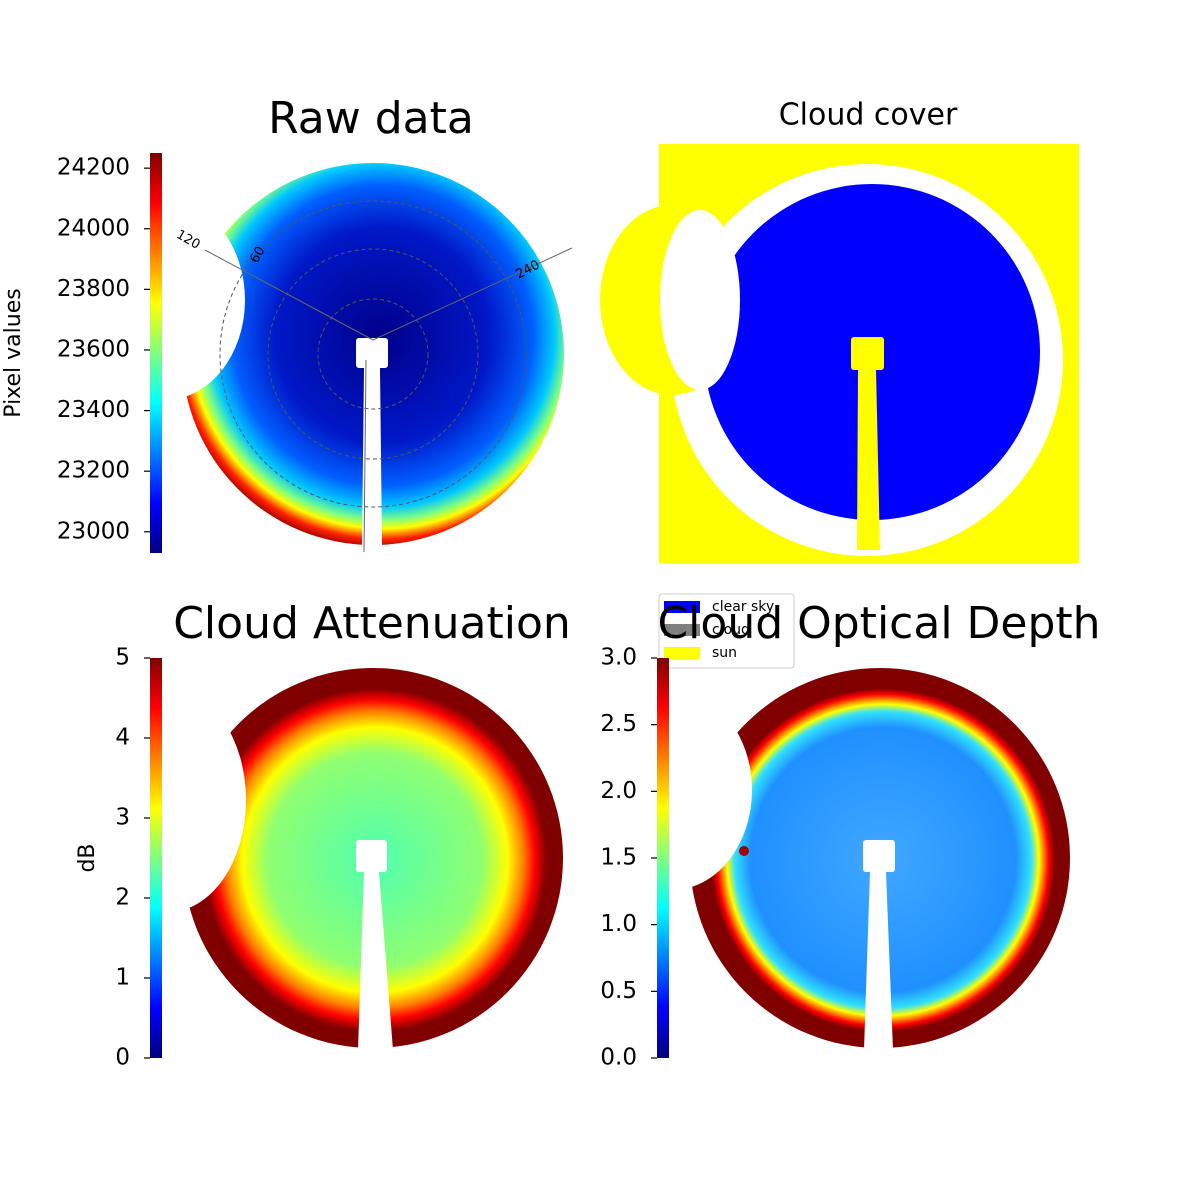 The image size is (1200, 1200). Describe the element at coordinates (93, 349) in the screenshot. I see `colorbar-tick-label: 23600` at that location.